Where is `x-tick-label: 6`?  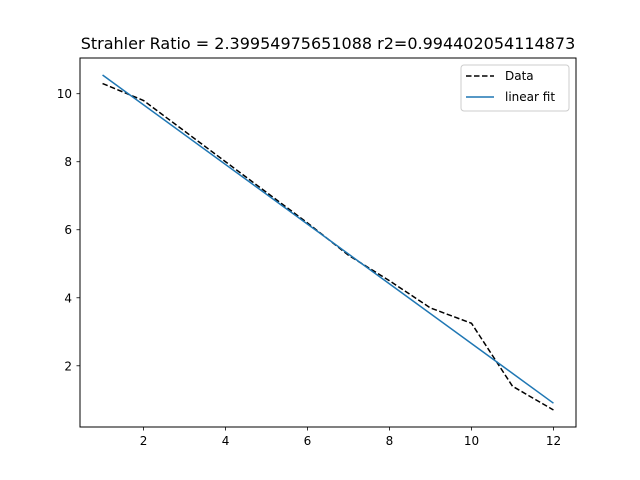 x-tick-label: 6 is located at coordinates (308, 441).